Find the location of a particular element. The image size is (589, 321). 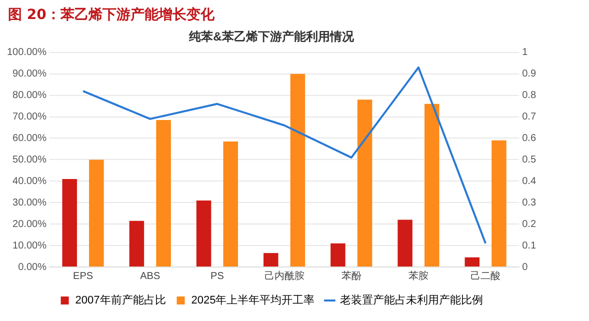

y-tick-label: 30.00% is located at coordinates (29, 202).